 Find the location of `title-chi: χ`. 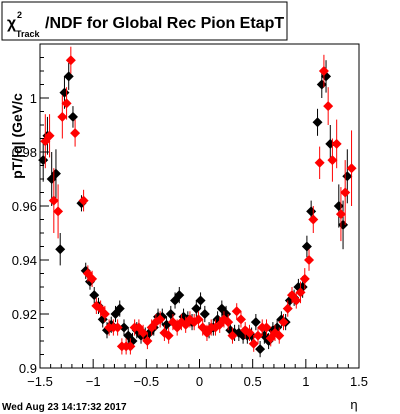

title-chi: χ is located at coordinates (12, 23).